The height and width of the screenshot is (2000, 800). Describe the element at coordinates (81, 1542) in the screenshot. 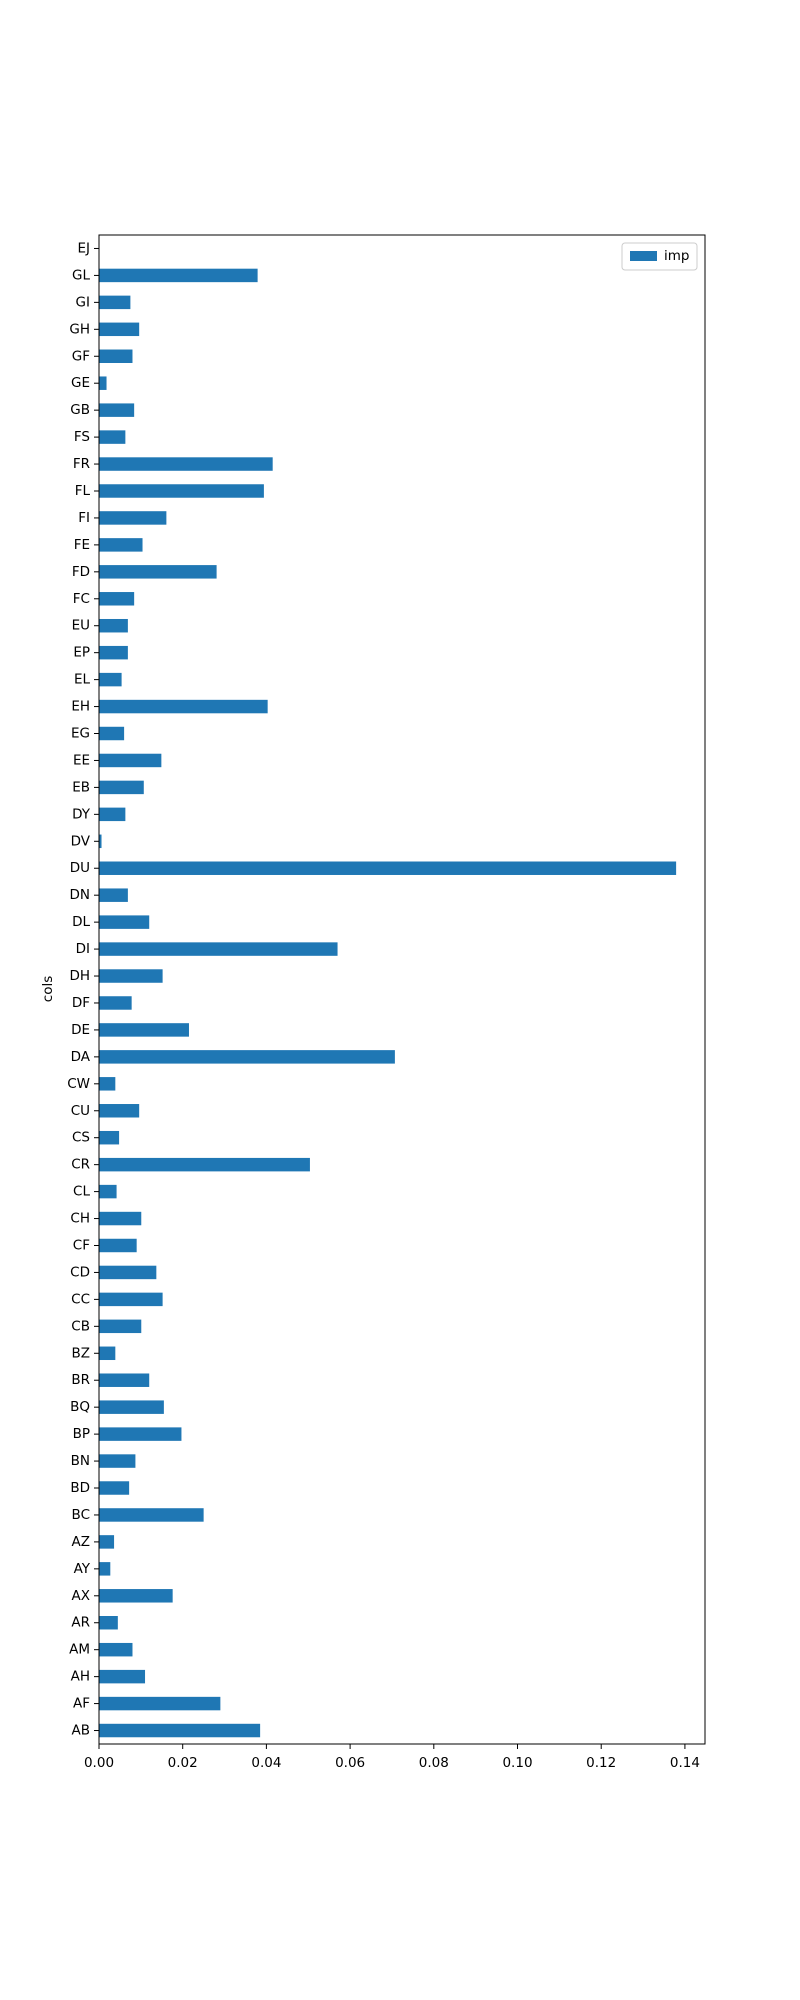

I see `y-tick-label: AZ` at that location.